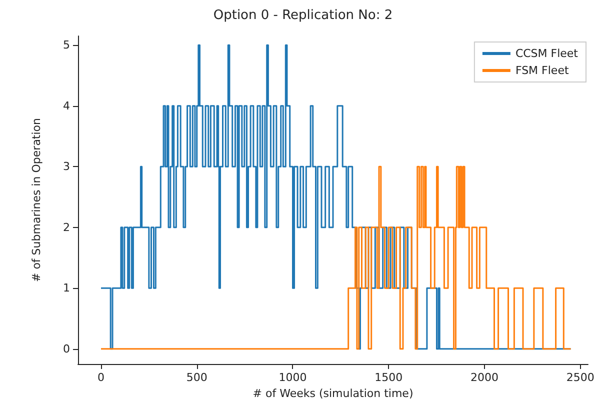  I want to click on x-tick-label: 1500, so click(388, 377).